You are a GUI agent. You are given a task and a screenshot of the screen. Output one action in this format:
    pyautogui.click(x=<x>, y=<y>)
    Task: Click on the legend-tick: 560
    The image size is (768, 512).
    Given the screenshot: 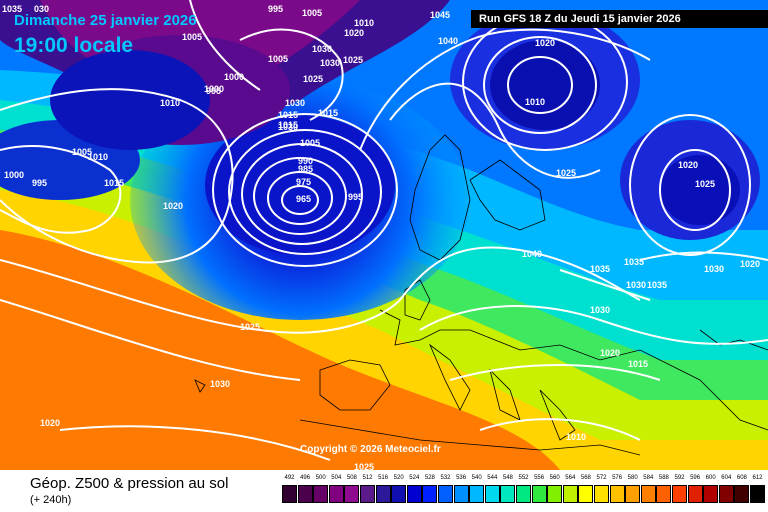 What is the action you would take?
    pyautogui.click(x=554, y=478)
    